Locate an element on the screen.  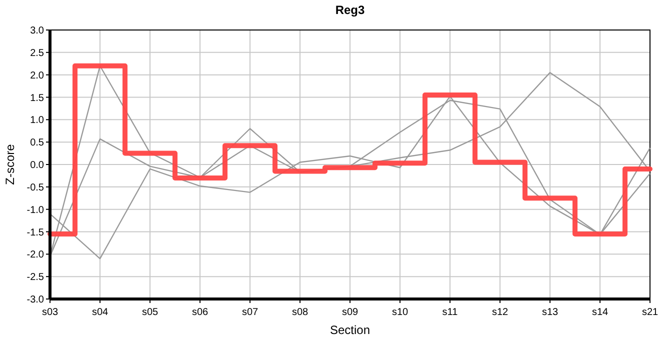
y-tick-label: -0.5 is located at coordinates (35, 188).